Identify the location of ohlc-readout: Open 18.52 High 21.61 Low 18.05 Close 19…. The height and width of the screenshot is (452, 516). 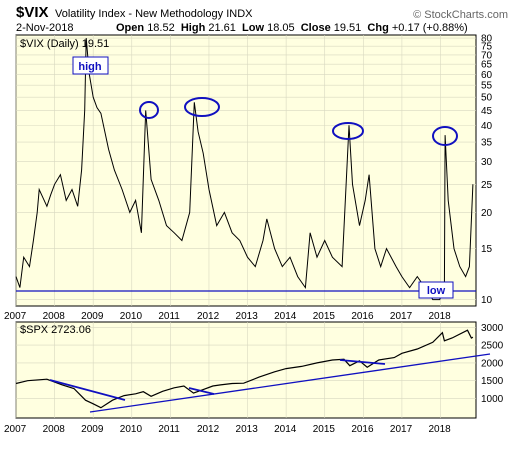
(292, 28).